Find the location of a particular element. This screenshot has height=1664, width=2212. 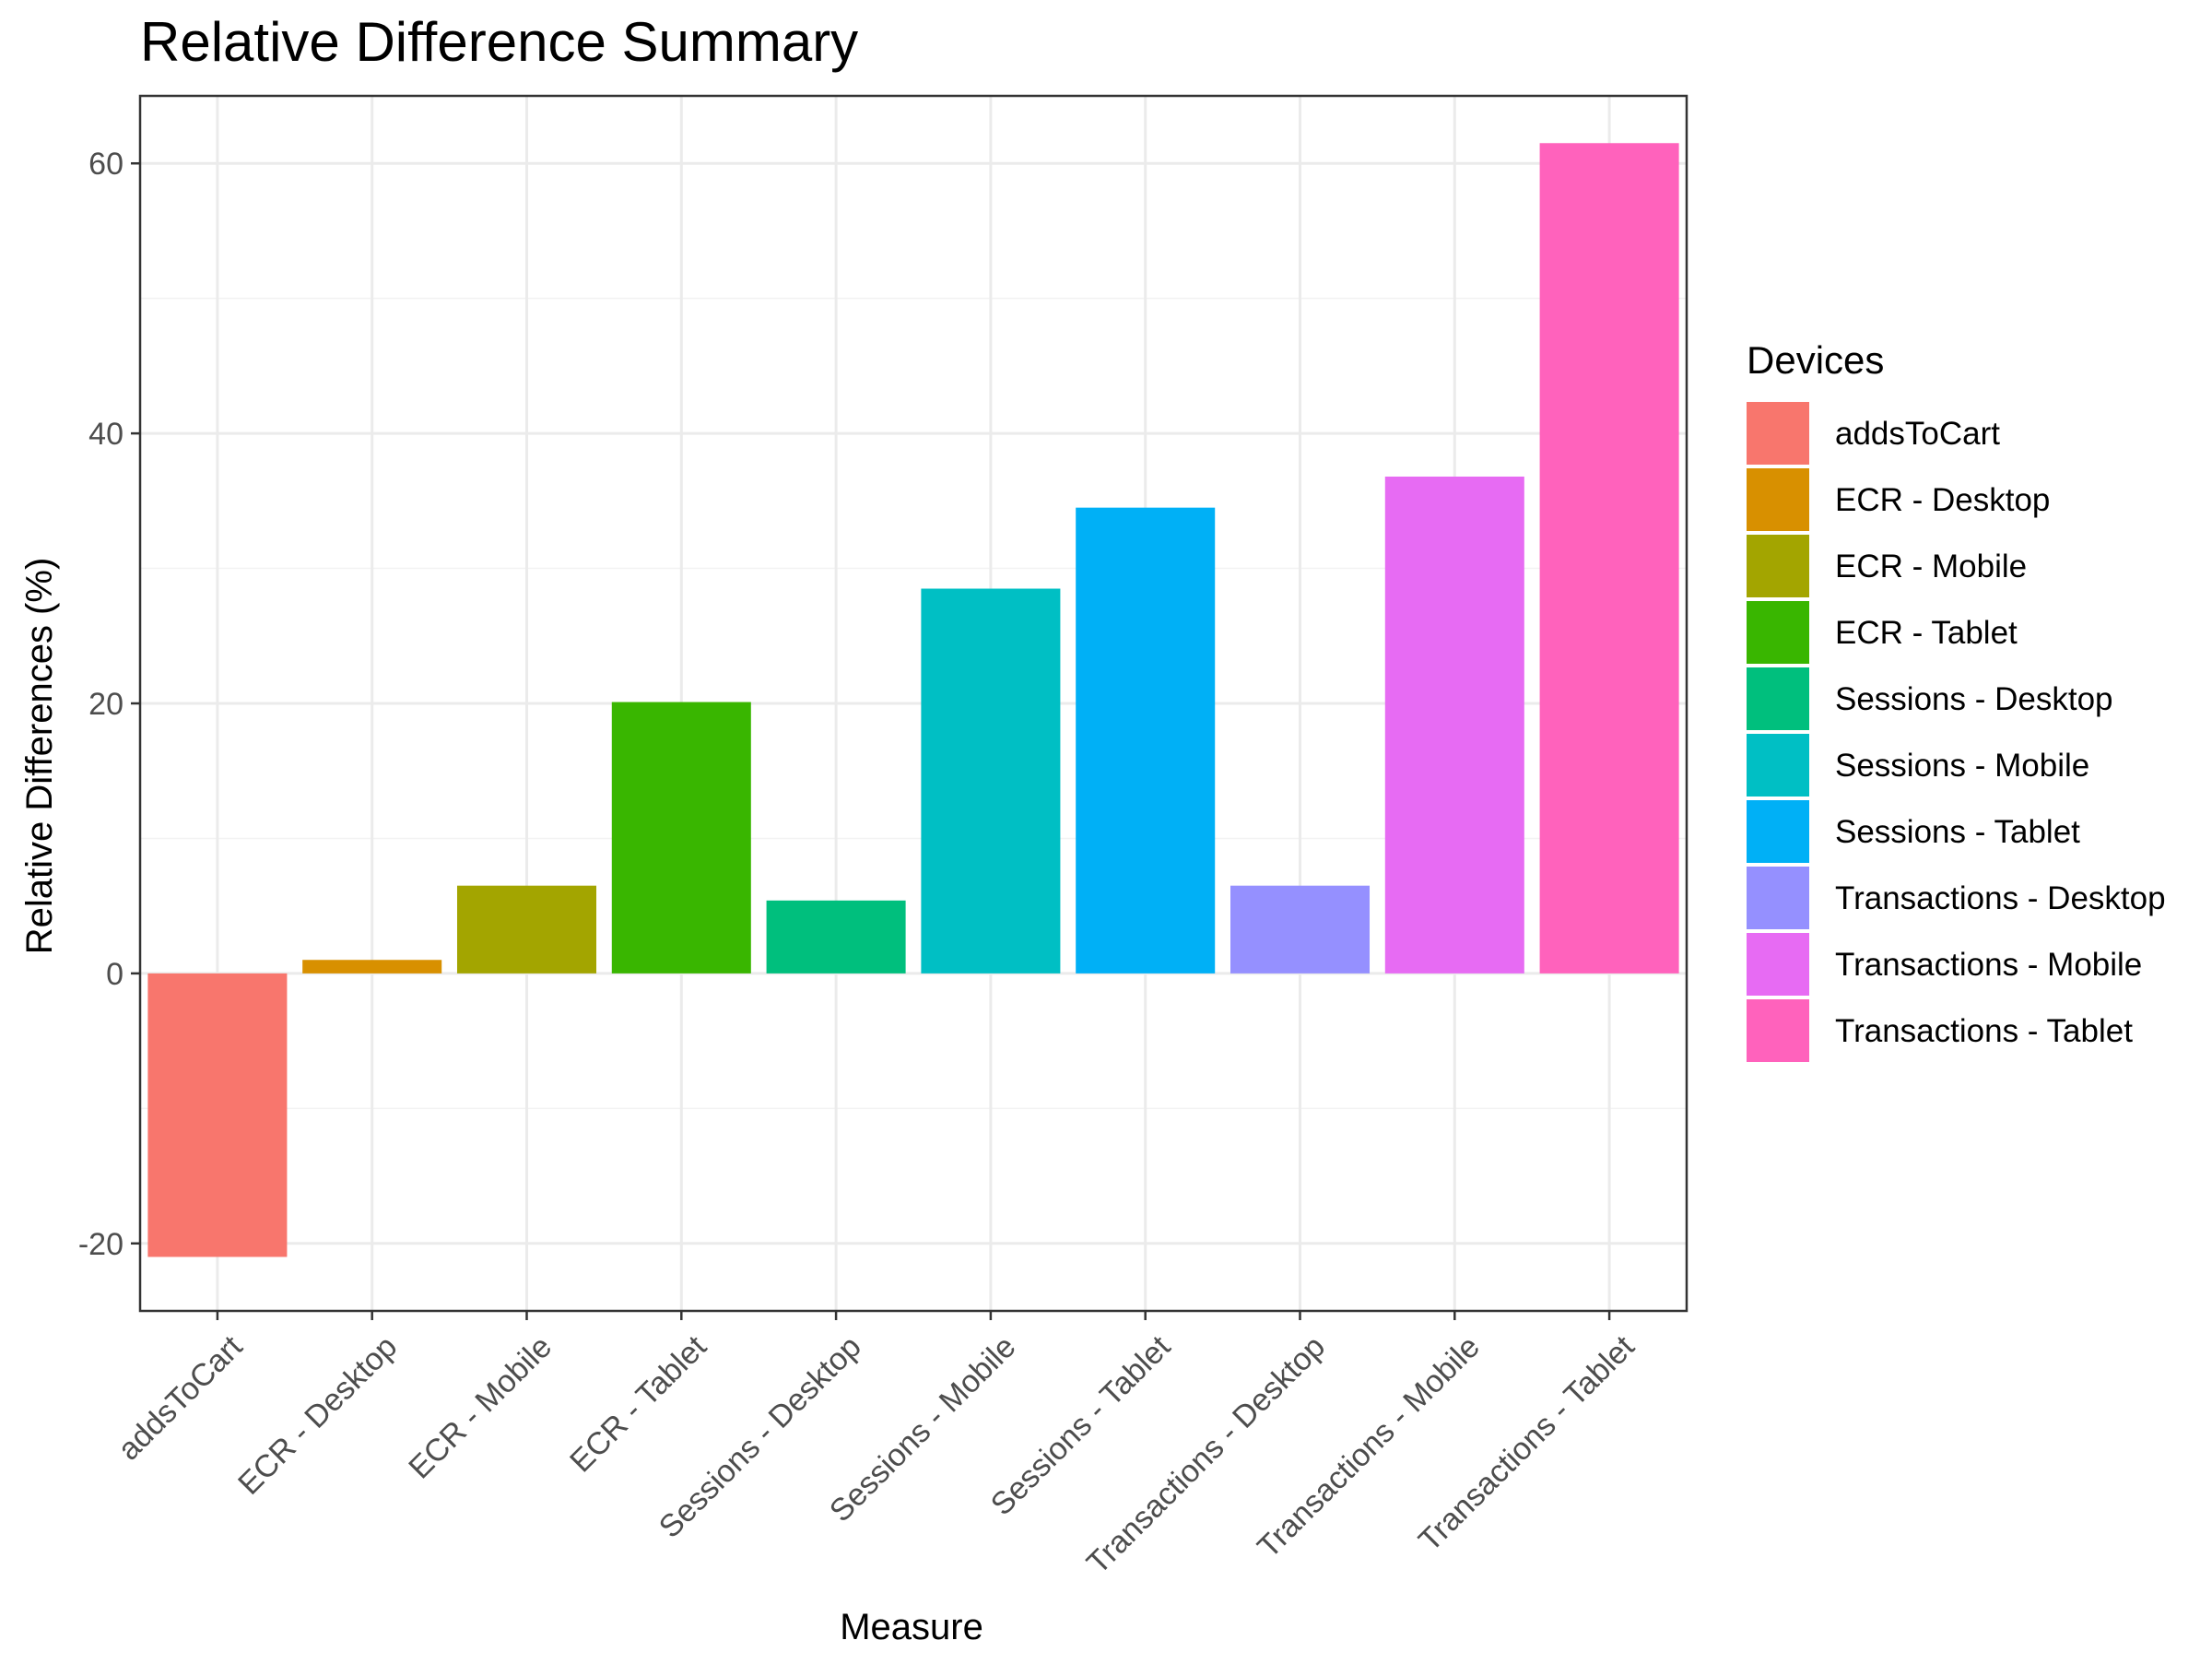

legend-label: Sessions - Tablet is located at coordinates (1957, 832).